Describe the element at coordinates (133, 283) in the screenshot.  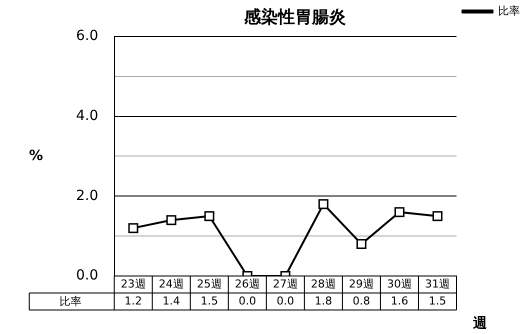
I see `x-tick-label: 23週` at that location.